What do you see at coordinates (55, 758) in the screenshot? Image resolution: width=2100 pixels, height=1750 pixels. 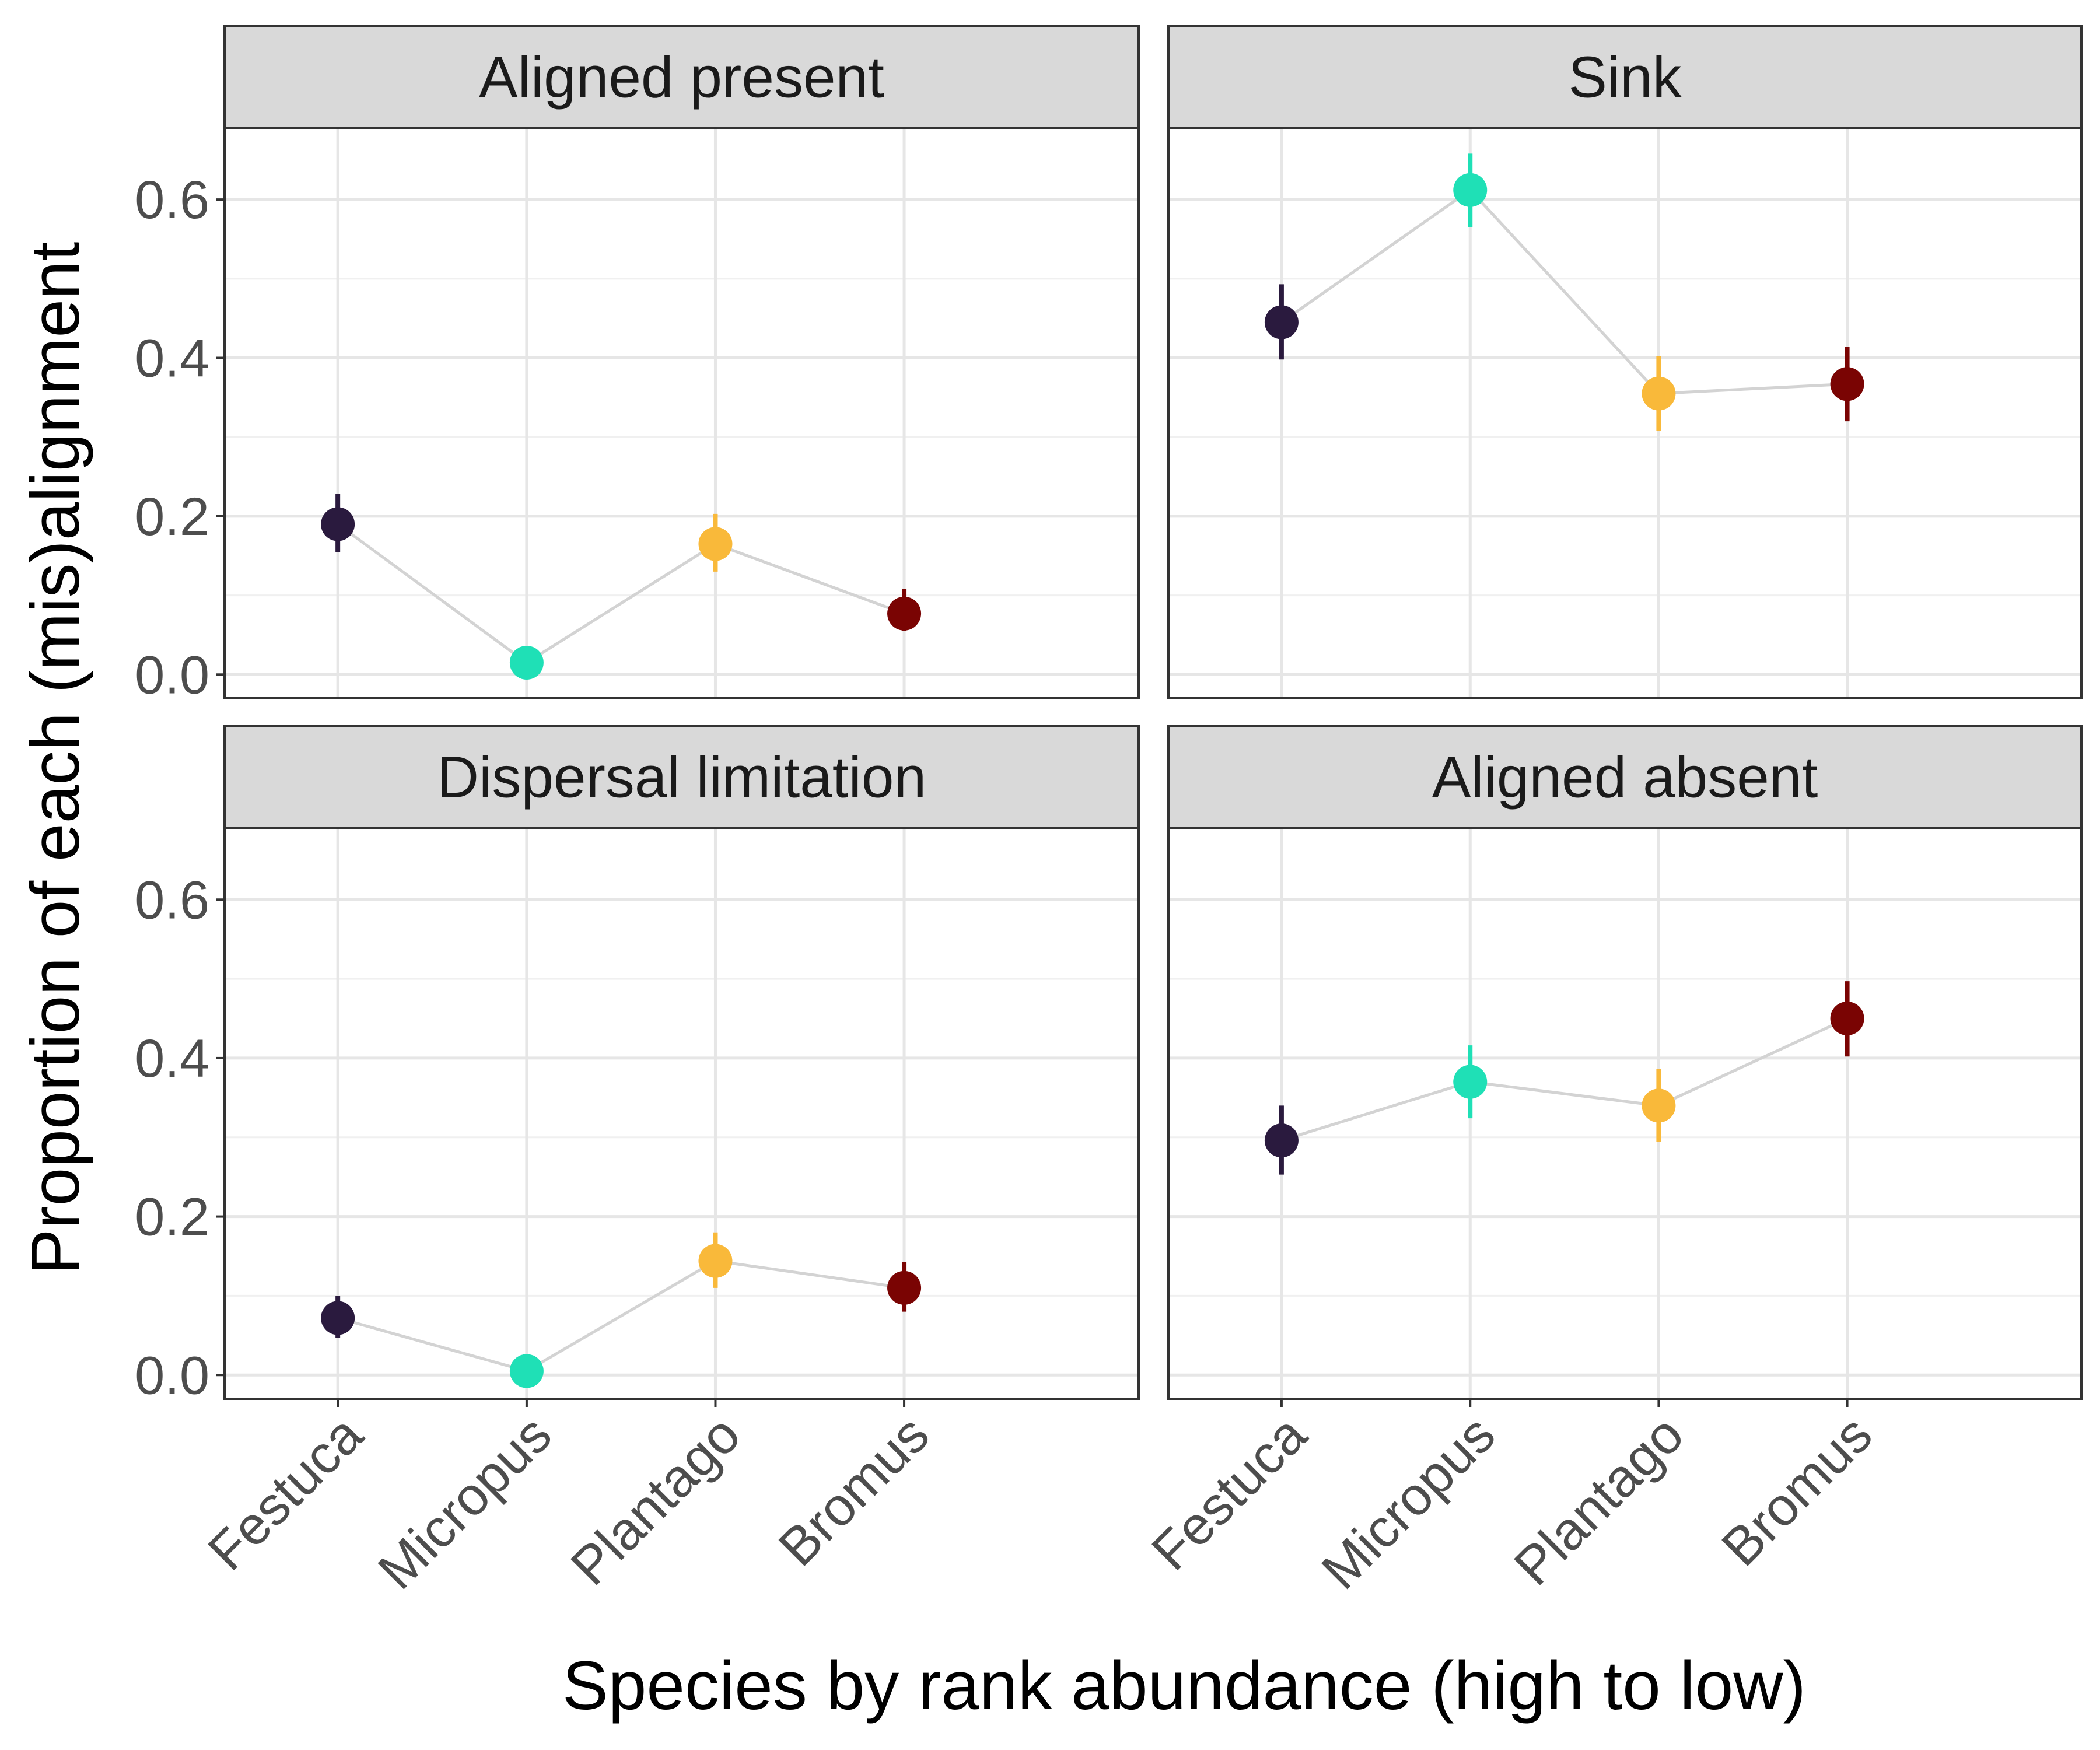 I see `y-axis-title: Proportion of each (mis)alignment` at bounding box center [55, 758].